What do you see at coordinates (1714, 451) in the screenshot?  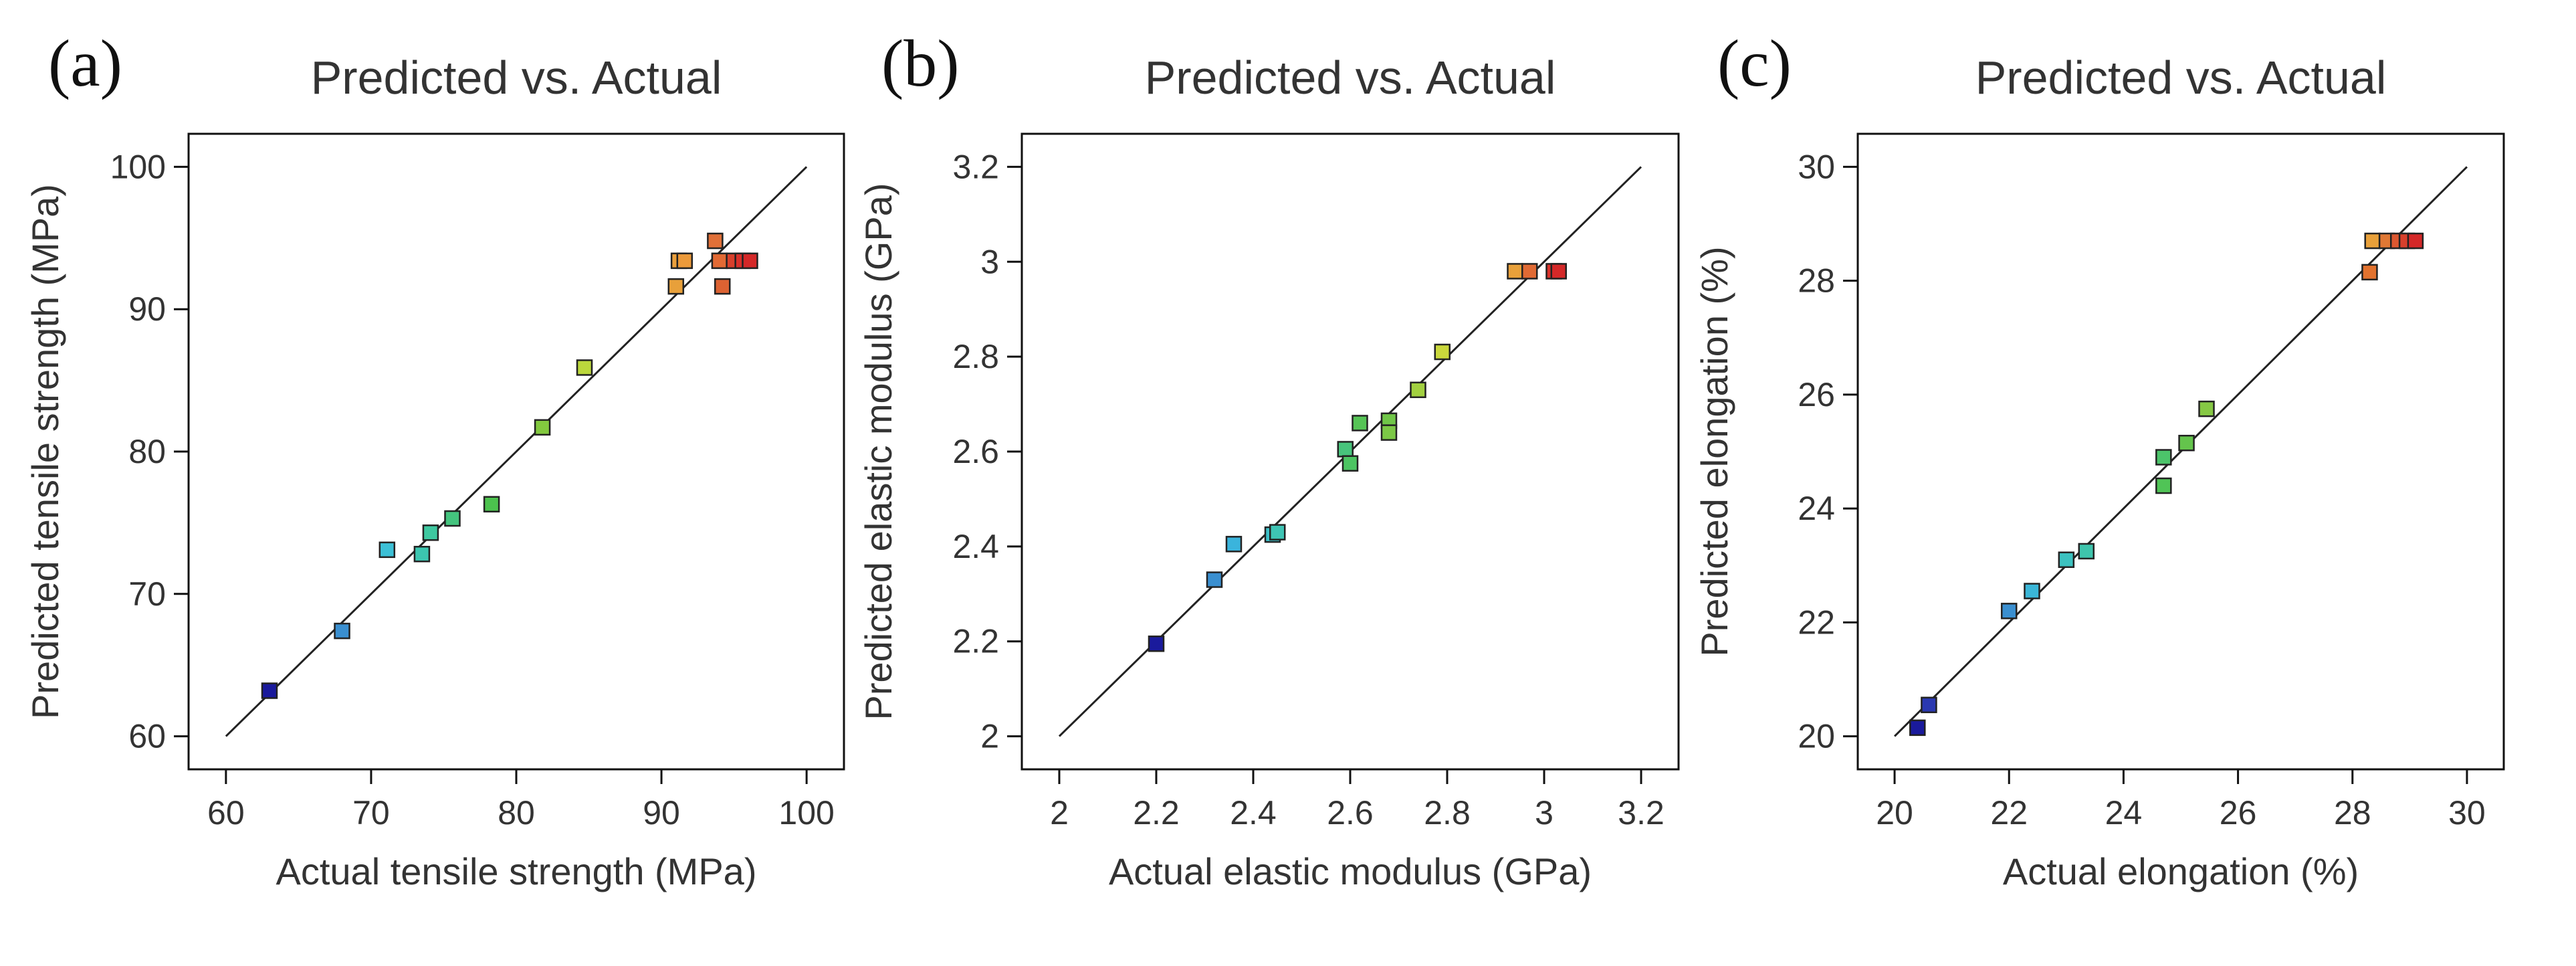 I see `y-axis-label: Predicted elongation (%)` at bounding box center [1714, 451].